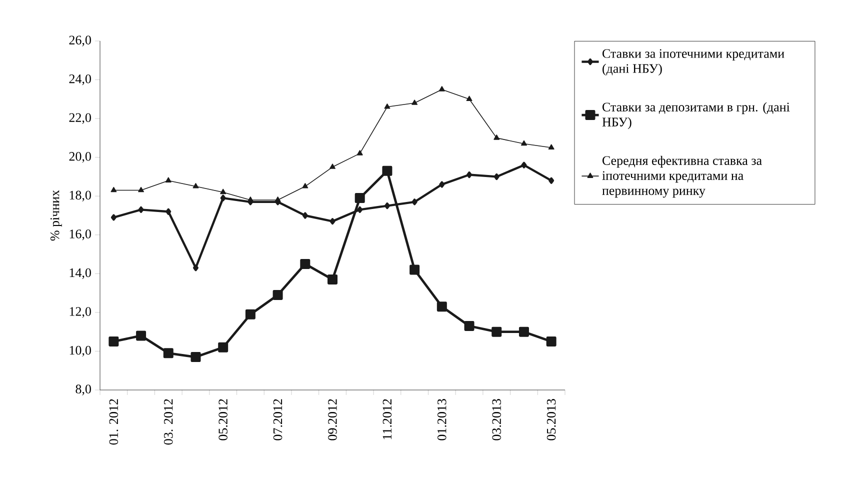 Image resolution: width=854 pixels, height=481 pixels. Describe the element at coordinates (113, 422) in the screenshot. I see `x-tick-label: 01. 2012` at that location.